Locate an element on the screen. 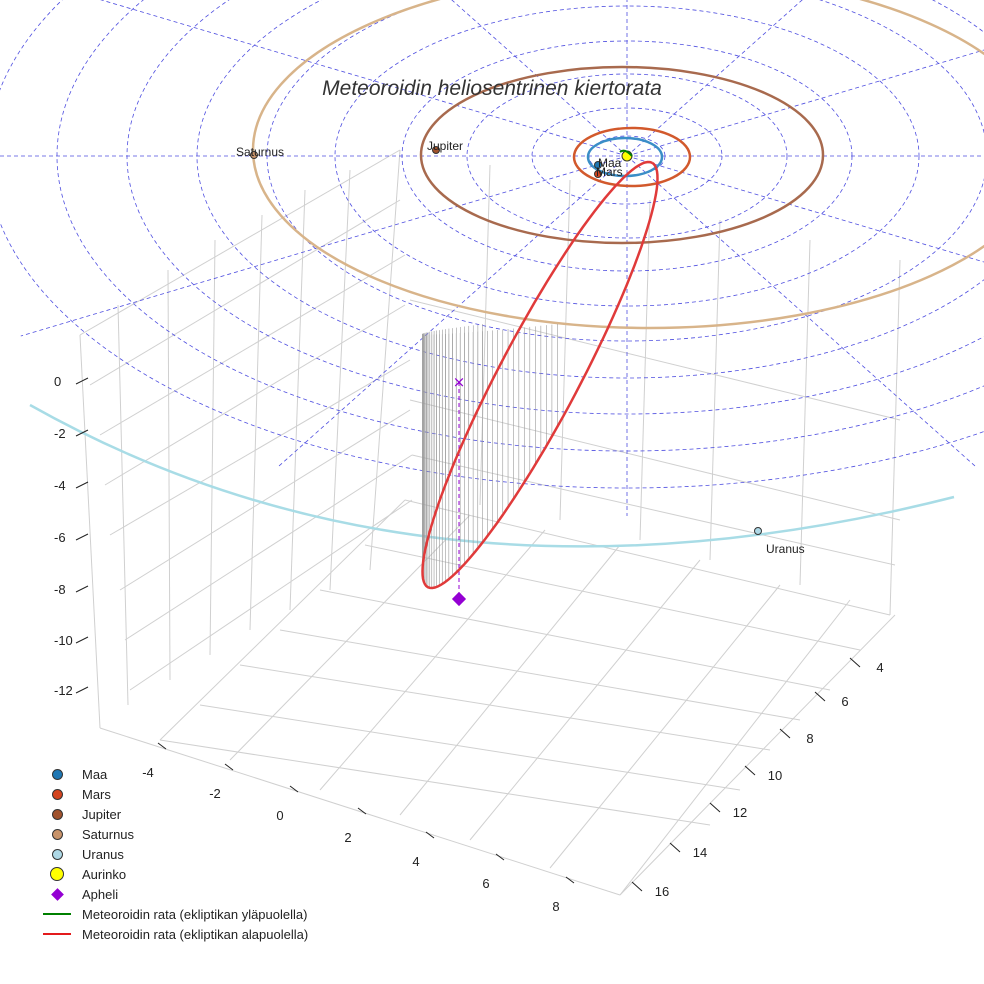 The height and width of the screenshot is (984, 984). y-tick-label: 12 is located at coordinates (740, 812).